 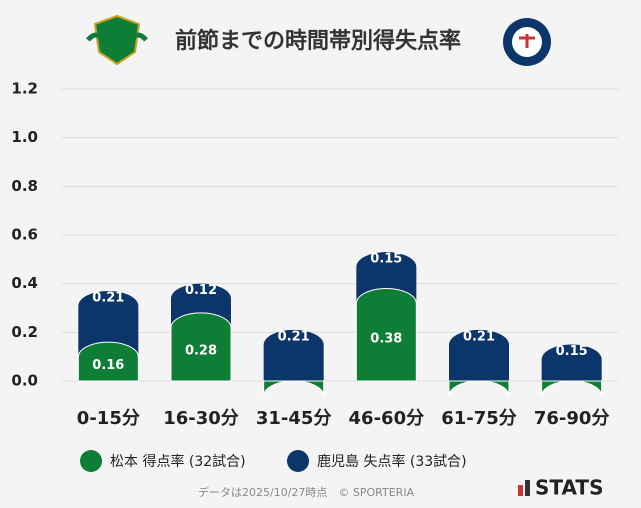 What do you see at coordinates (24, 186) in the screenshot?
I see `y-tick-label: 0.8` at bounding box center [24, 186].